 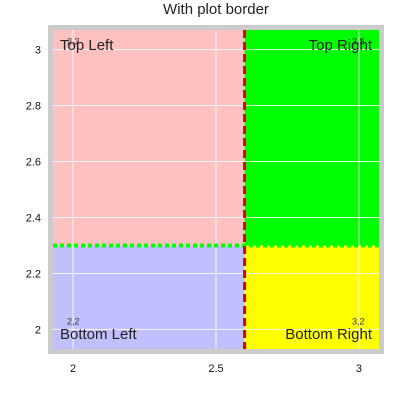 What do you see at coordinates (38, 51) in the screenshot?
I see `y-tick-label: 3` at bounding box center [38, 51].